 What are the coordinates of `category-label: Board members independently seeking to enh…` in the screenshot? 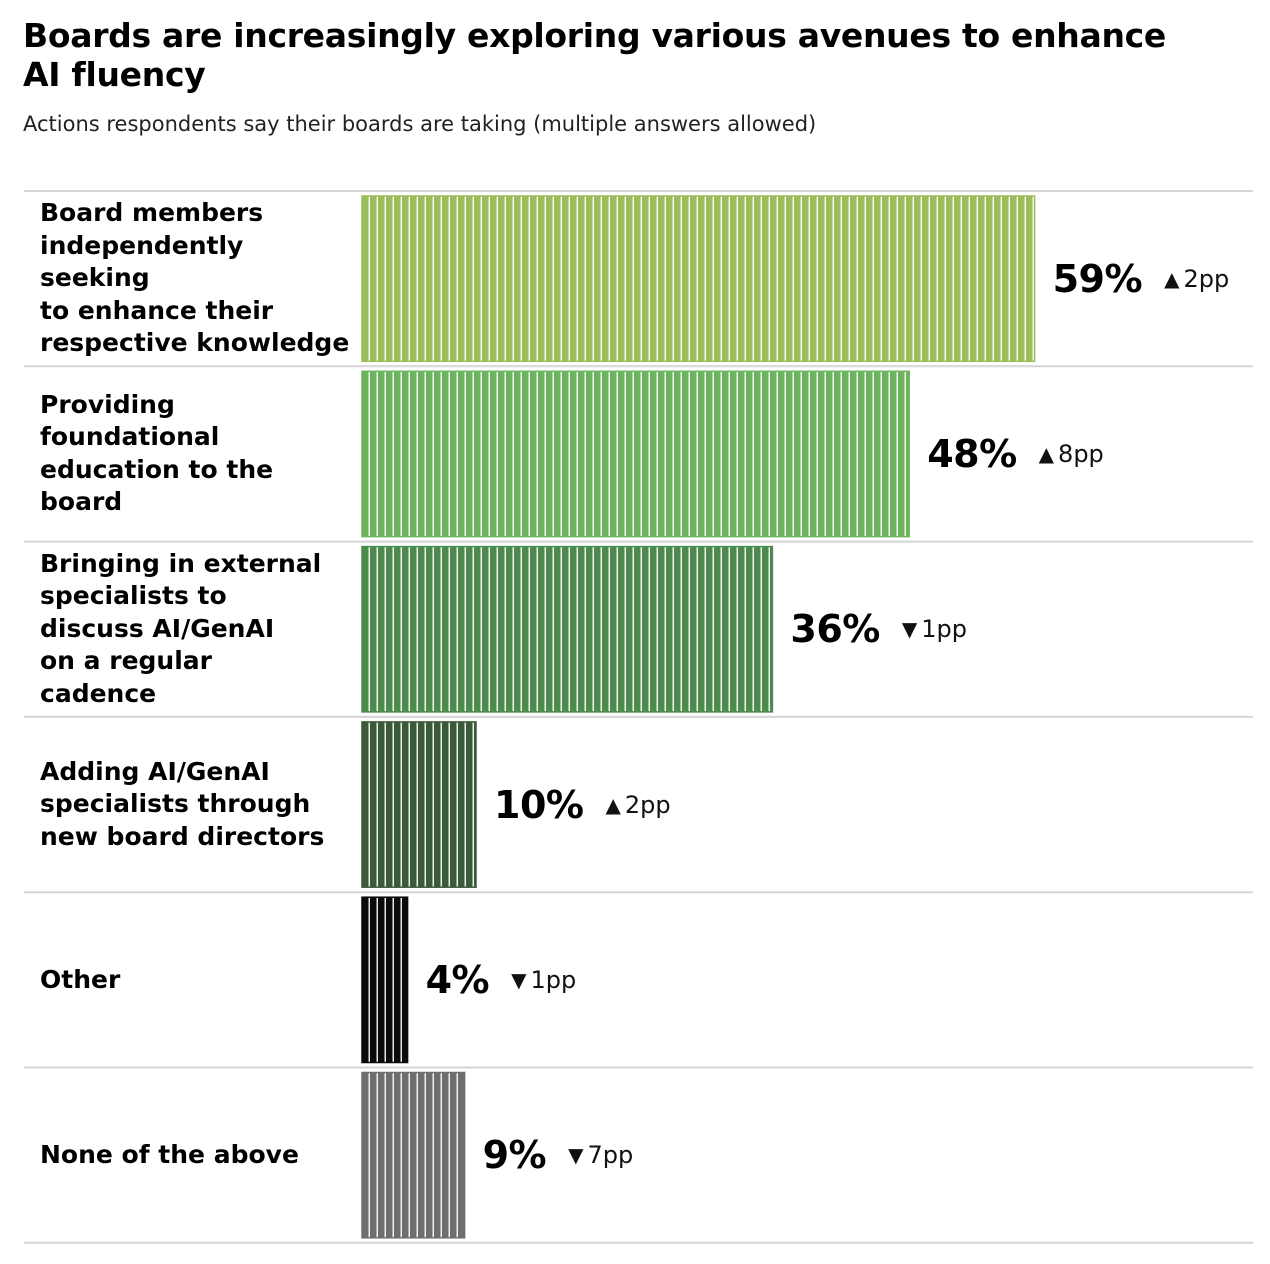 It's located at (195, 278).